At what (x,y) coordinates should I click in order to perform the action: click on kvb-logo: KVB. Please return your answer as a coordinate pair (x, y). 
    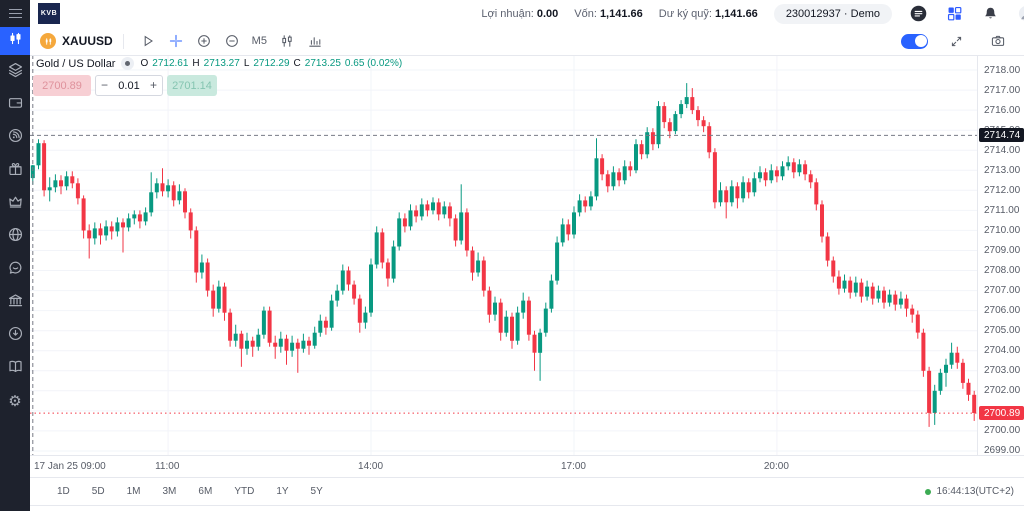
    Looking at the image, I should click on (49, 13).